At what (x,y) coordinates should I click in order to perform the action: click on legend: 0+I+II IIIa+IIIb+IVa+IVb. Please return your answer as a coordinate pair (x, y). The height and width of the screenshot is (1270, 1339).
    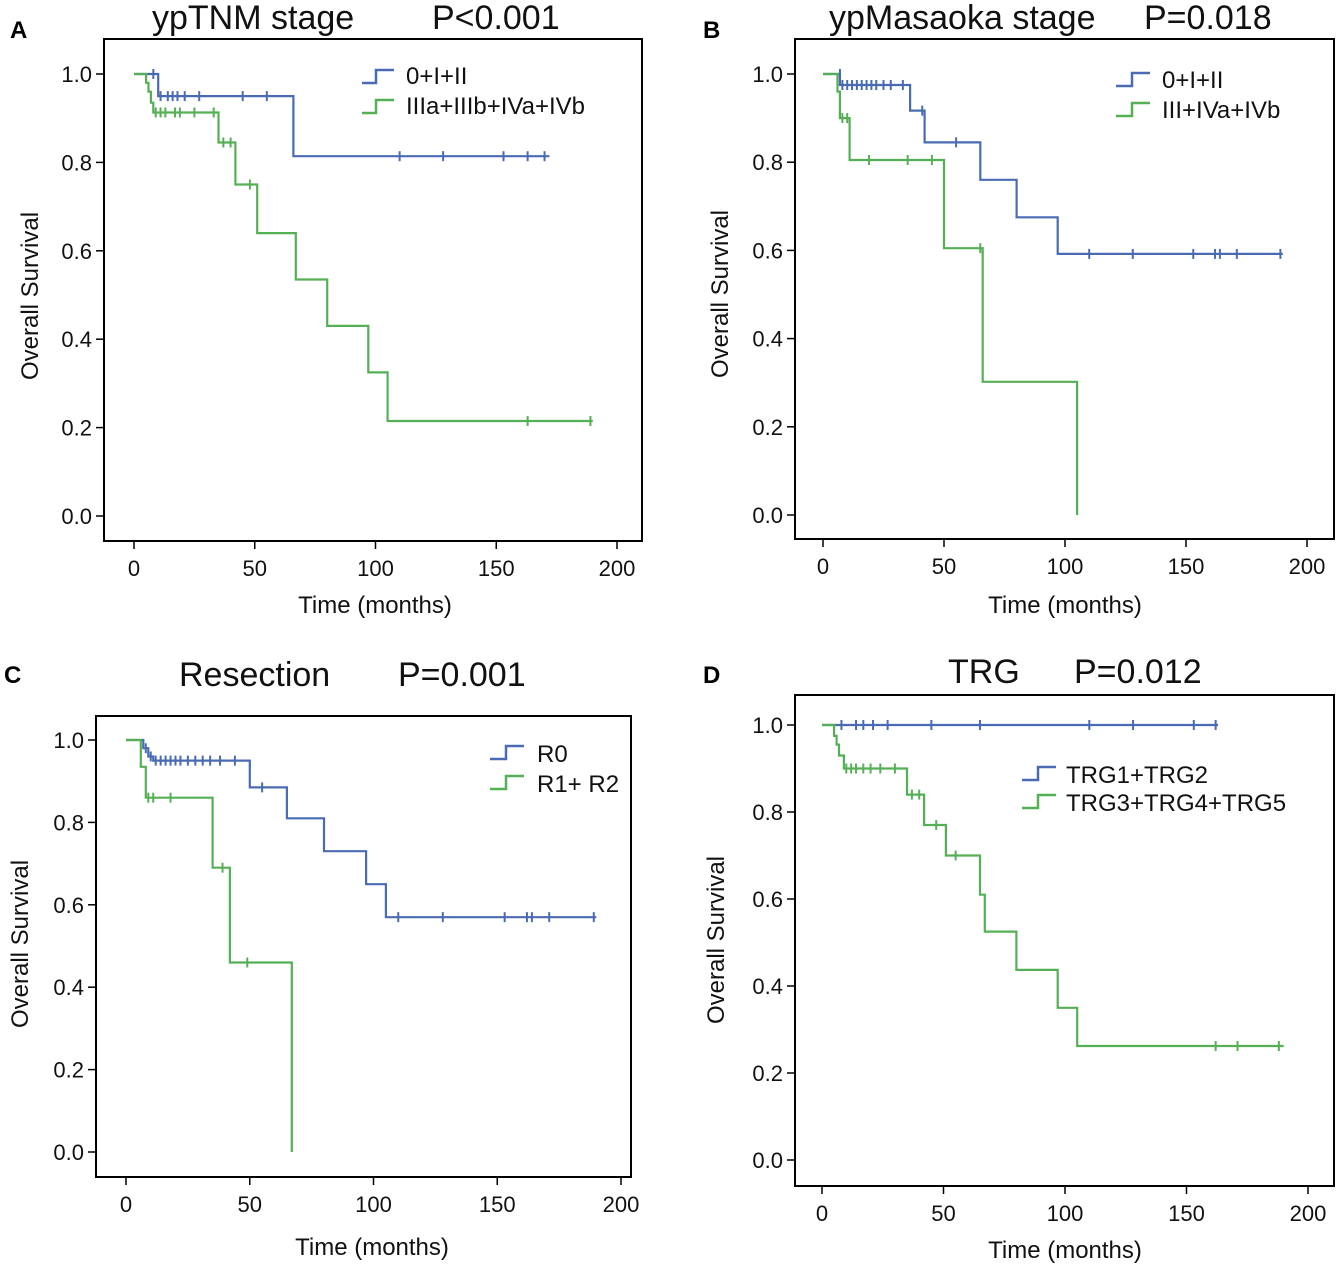
    Looking at the image, I should click on (473, 91).